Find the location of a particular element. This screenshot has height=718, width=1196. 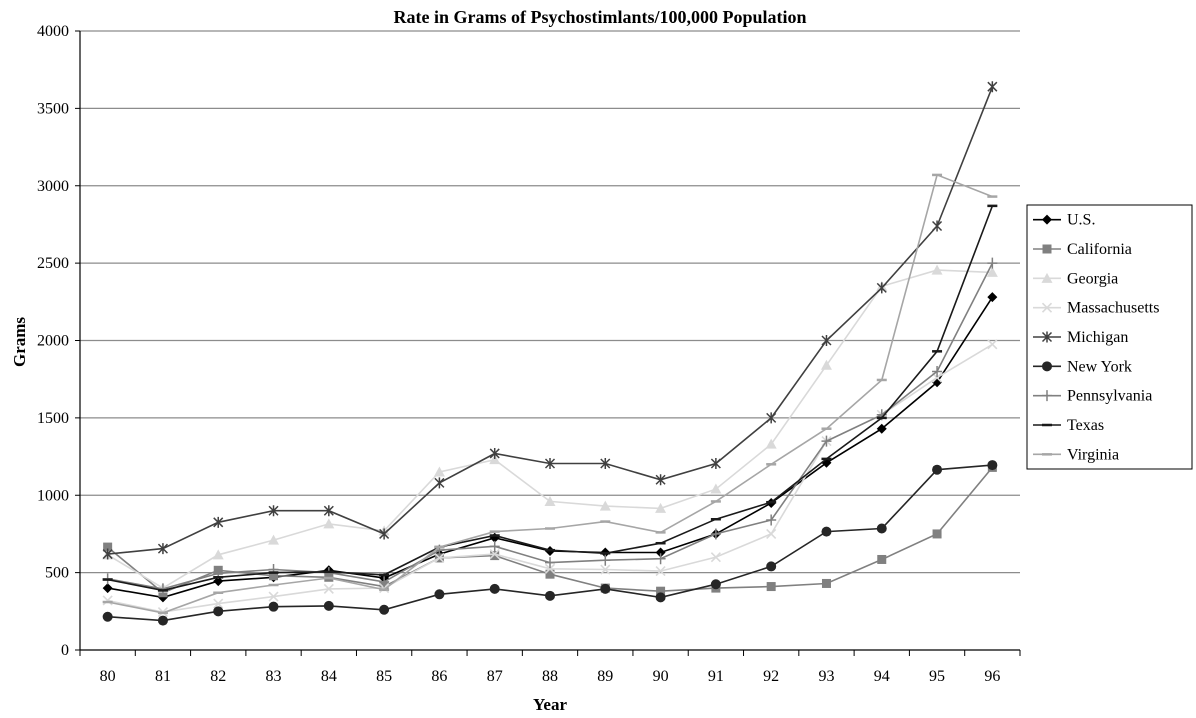

x-tick-label: 93 is located at coordinates (826, 676).